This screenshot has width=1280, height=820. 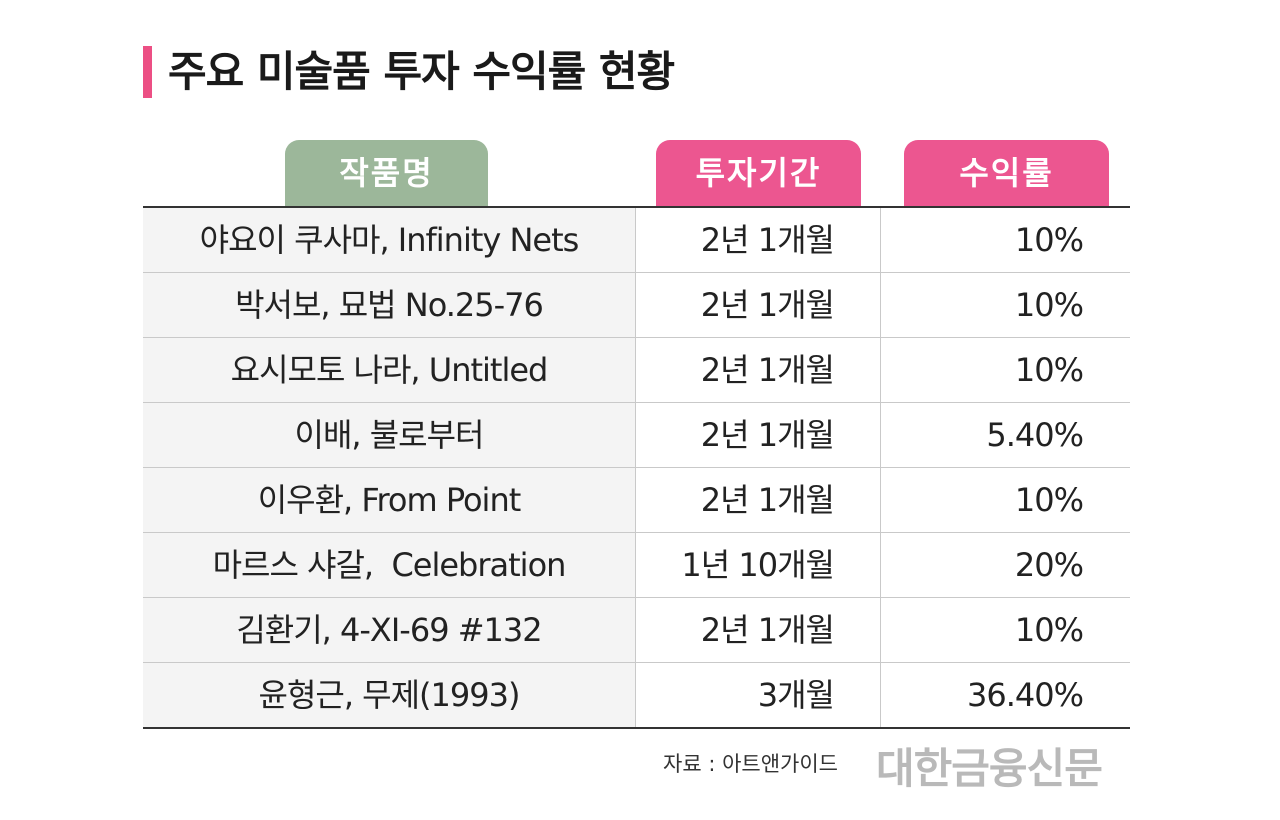 What do you see at coordinates (389, 695) in the screenshot?
I see `cell-work-name: 윤형근, 무제(1993)` at bounding box center [389, 695].